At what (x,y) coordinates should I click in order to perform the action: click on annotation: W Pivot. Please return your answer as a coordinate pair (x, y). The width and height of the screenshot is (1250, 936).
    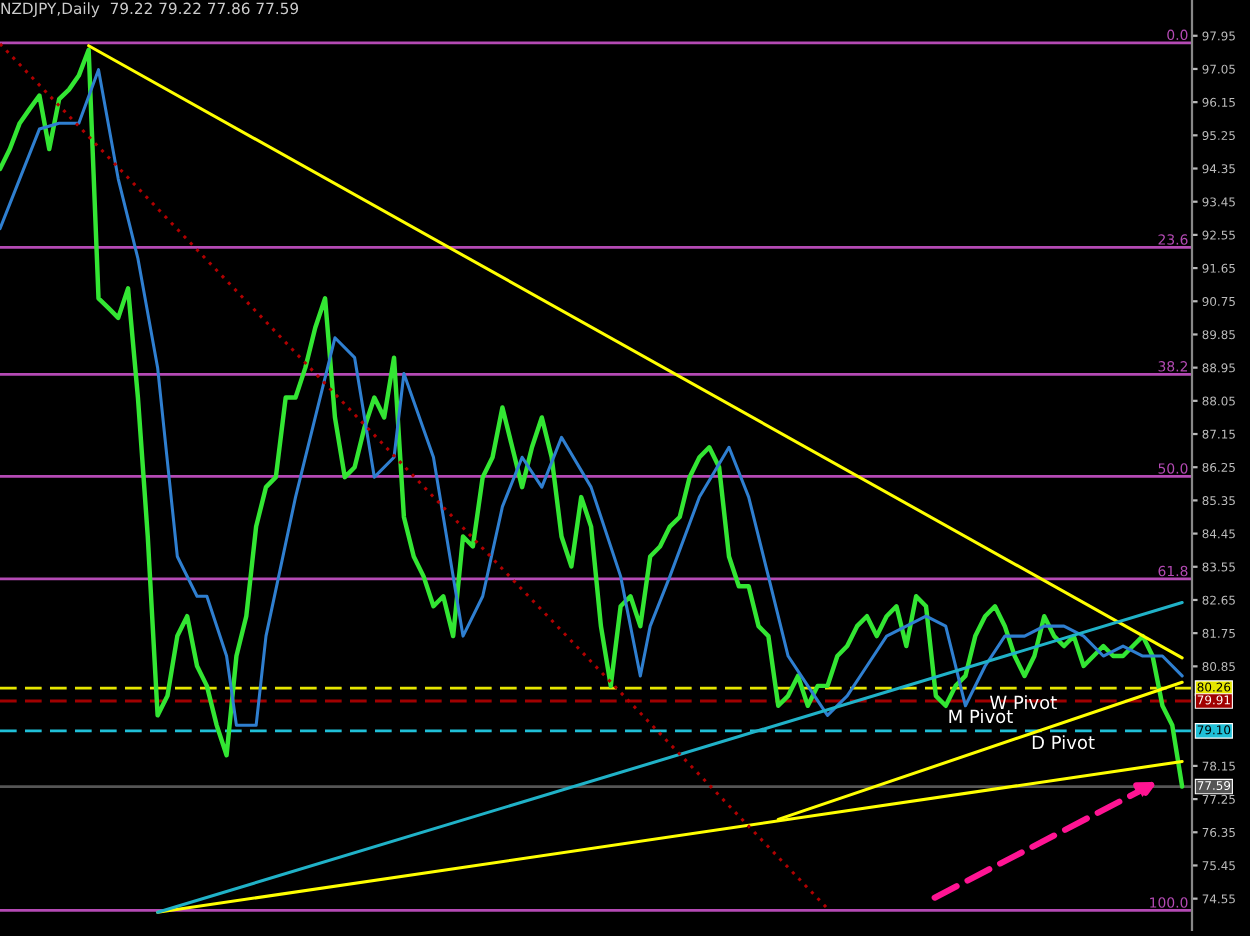
    Looking at the image, I should click on (1023, 702).